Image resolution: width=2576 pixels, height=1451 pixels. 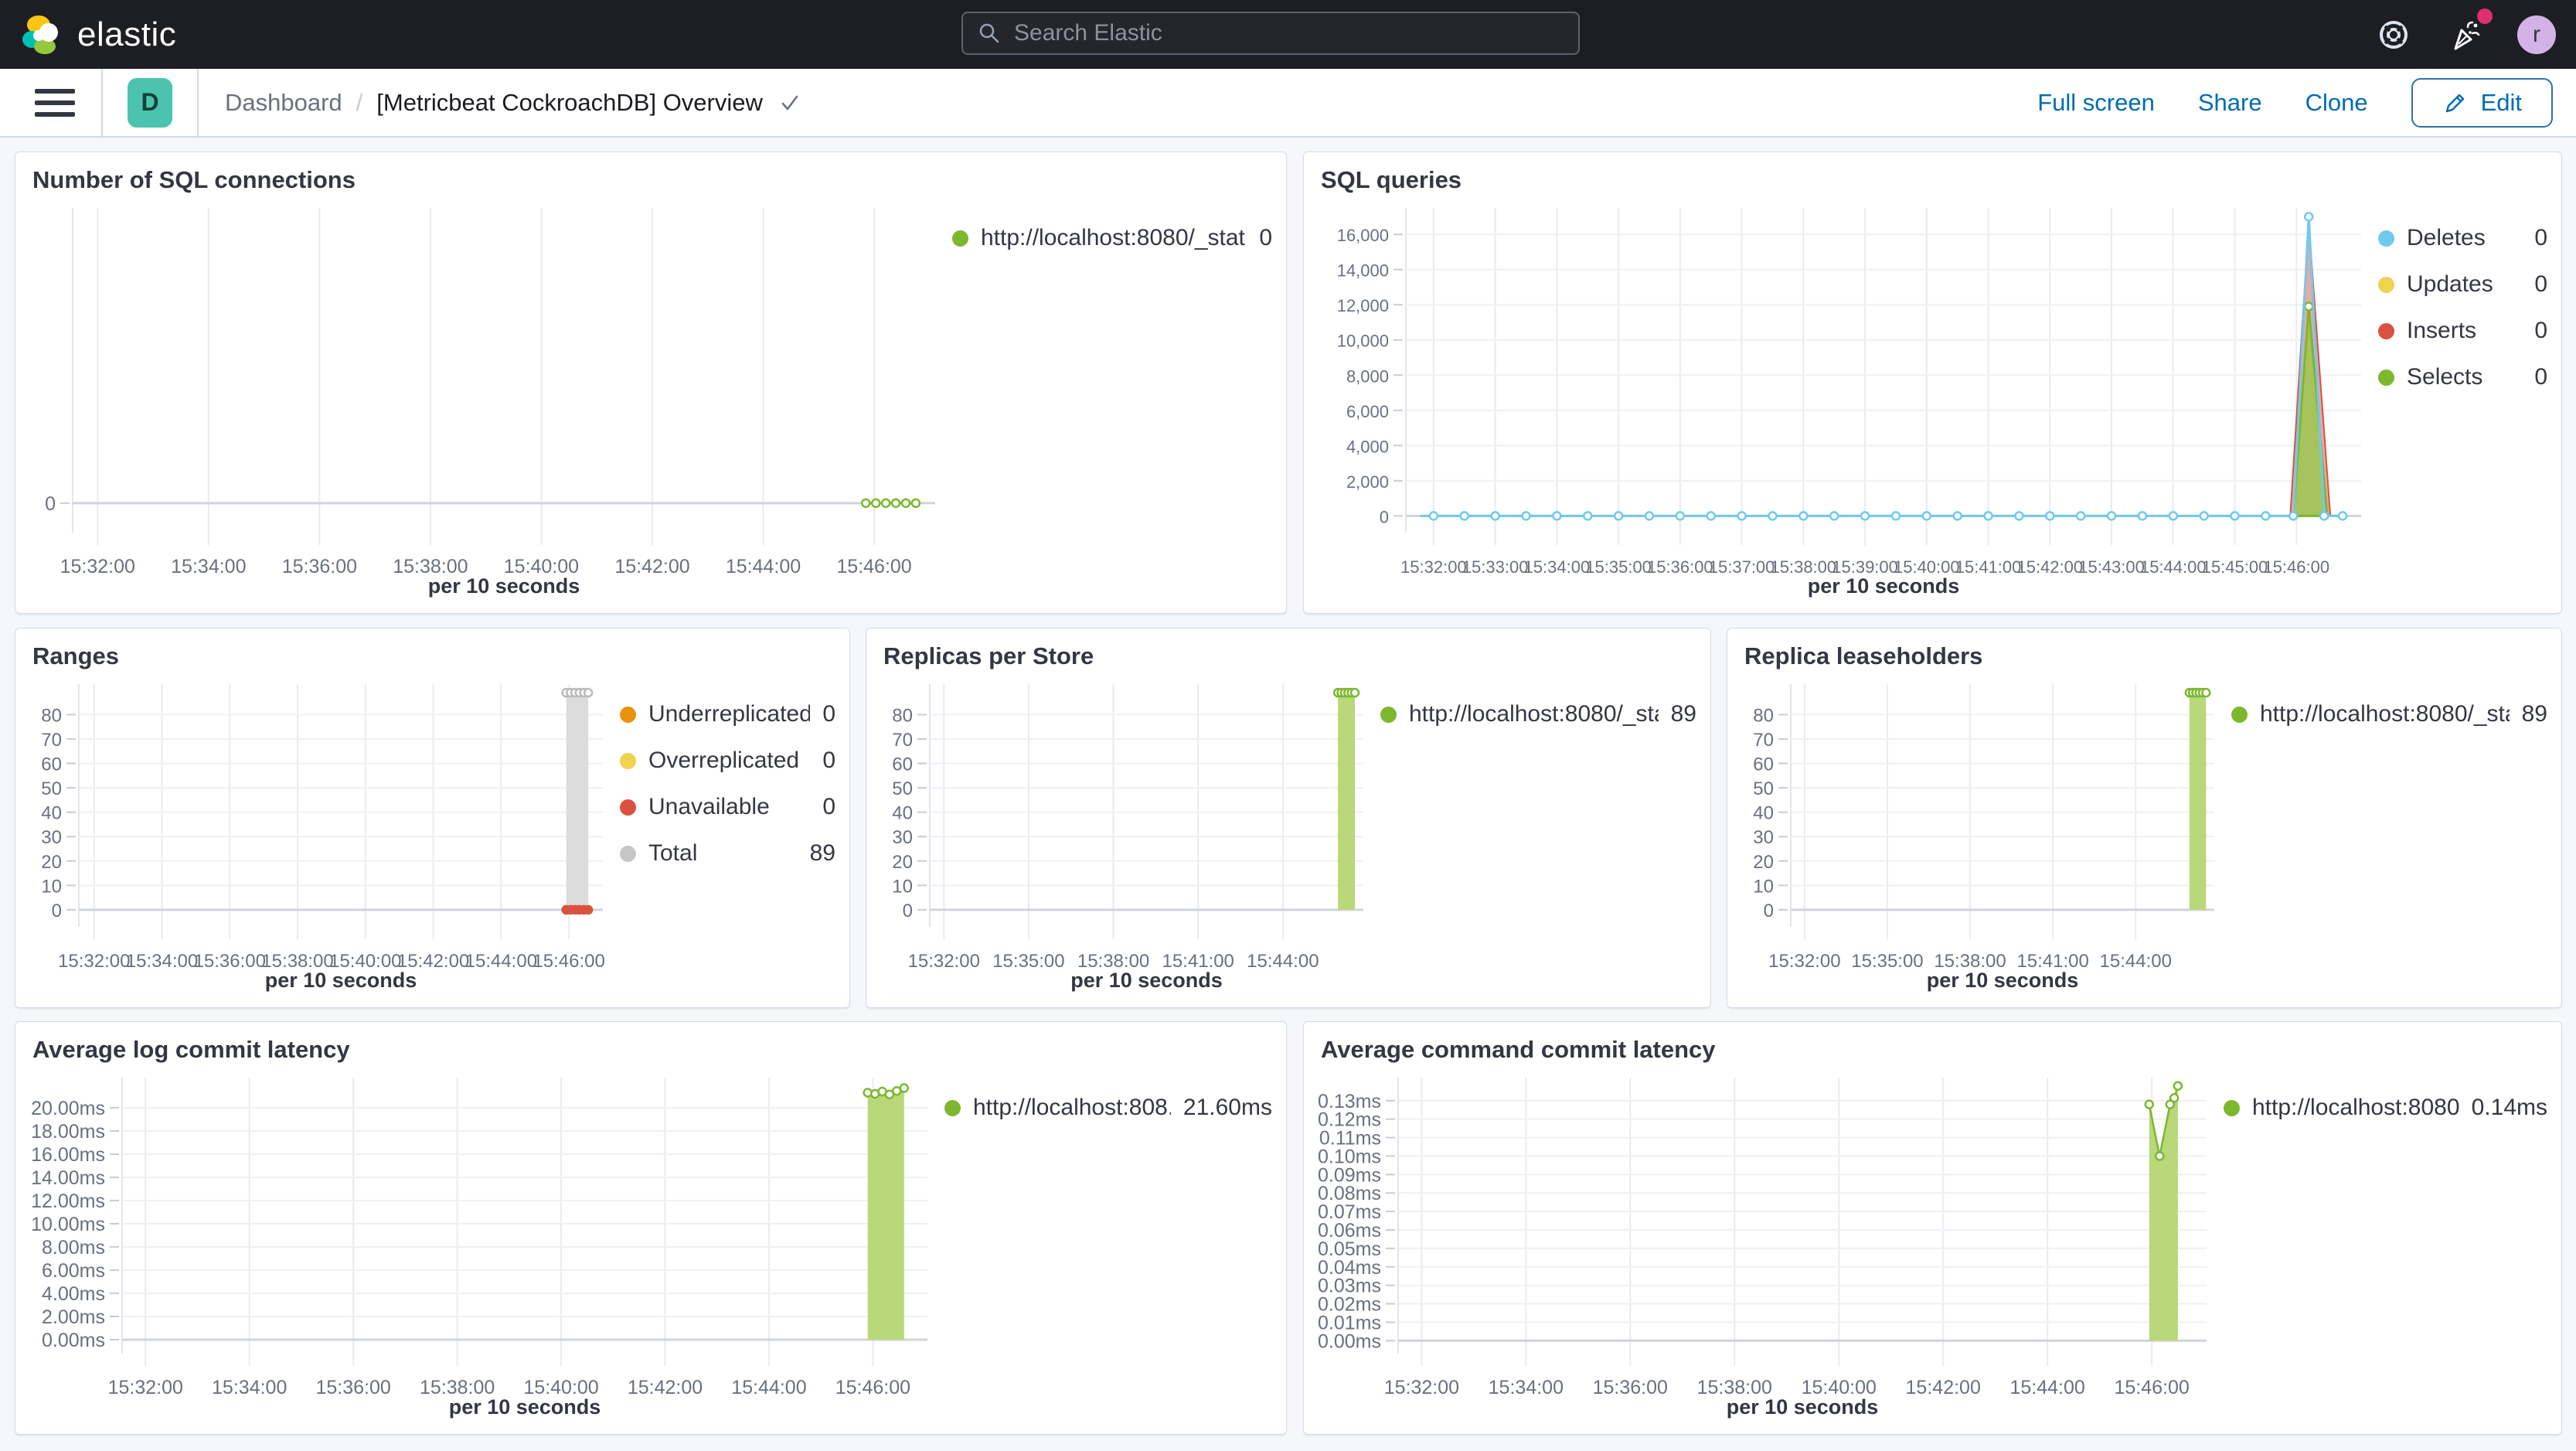 What do you see at coordinates (1763, 740) in the screenshot?
I see `svg-text: 70` at bounding box center [1763, 740].